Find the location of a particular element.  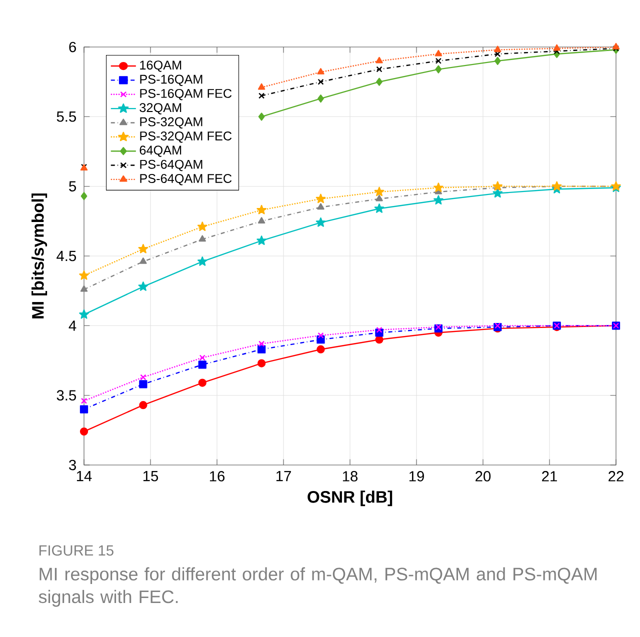

y-tick-label: 4.5 is located at coordinates (66, 256).